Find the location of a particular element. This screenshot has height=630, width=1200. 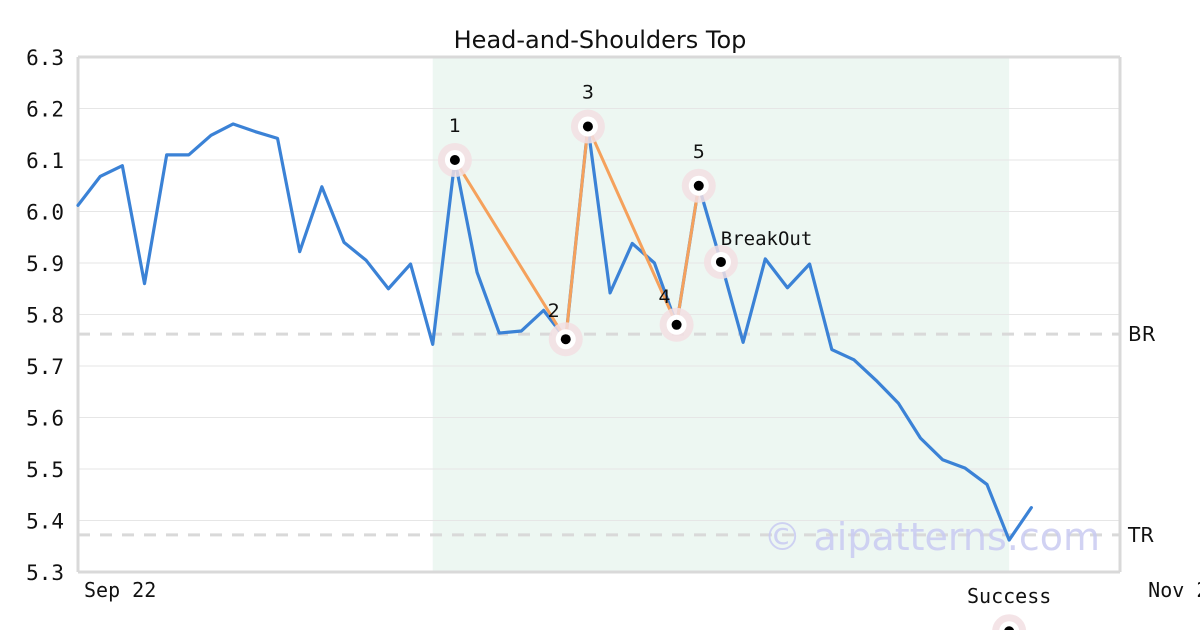

pattern-point-label-5: 5 is located at coordinates (699, 152).